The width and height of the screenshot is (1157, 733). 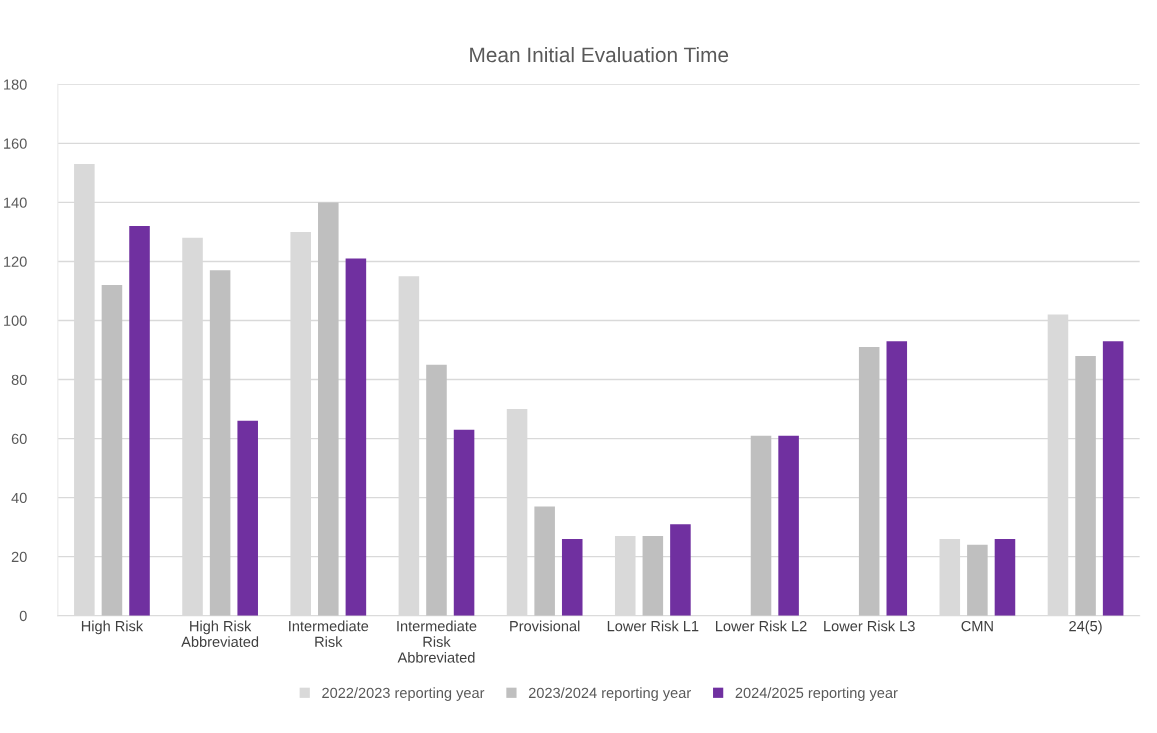 I want to click on legend-label: 2023/2024 reporting year, so click(x=609, y=694).